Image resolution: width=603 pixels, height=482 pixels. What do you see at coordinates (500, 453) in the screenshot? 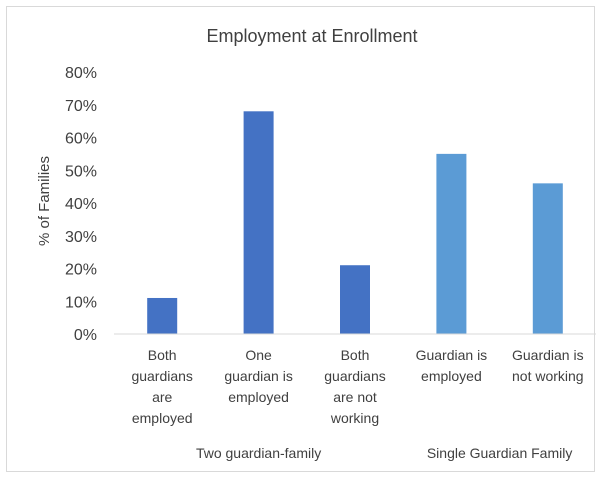
I see `group-label: Single Guardian Family` at bounding box center [500, 453].